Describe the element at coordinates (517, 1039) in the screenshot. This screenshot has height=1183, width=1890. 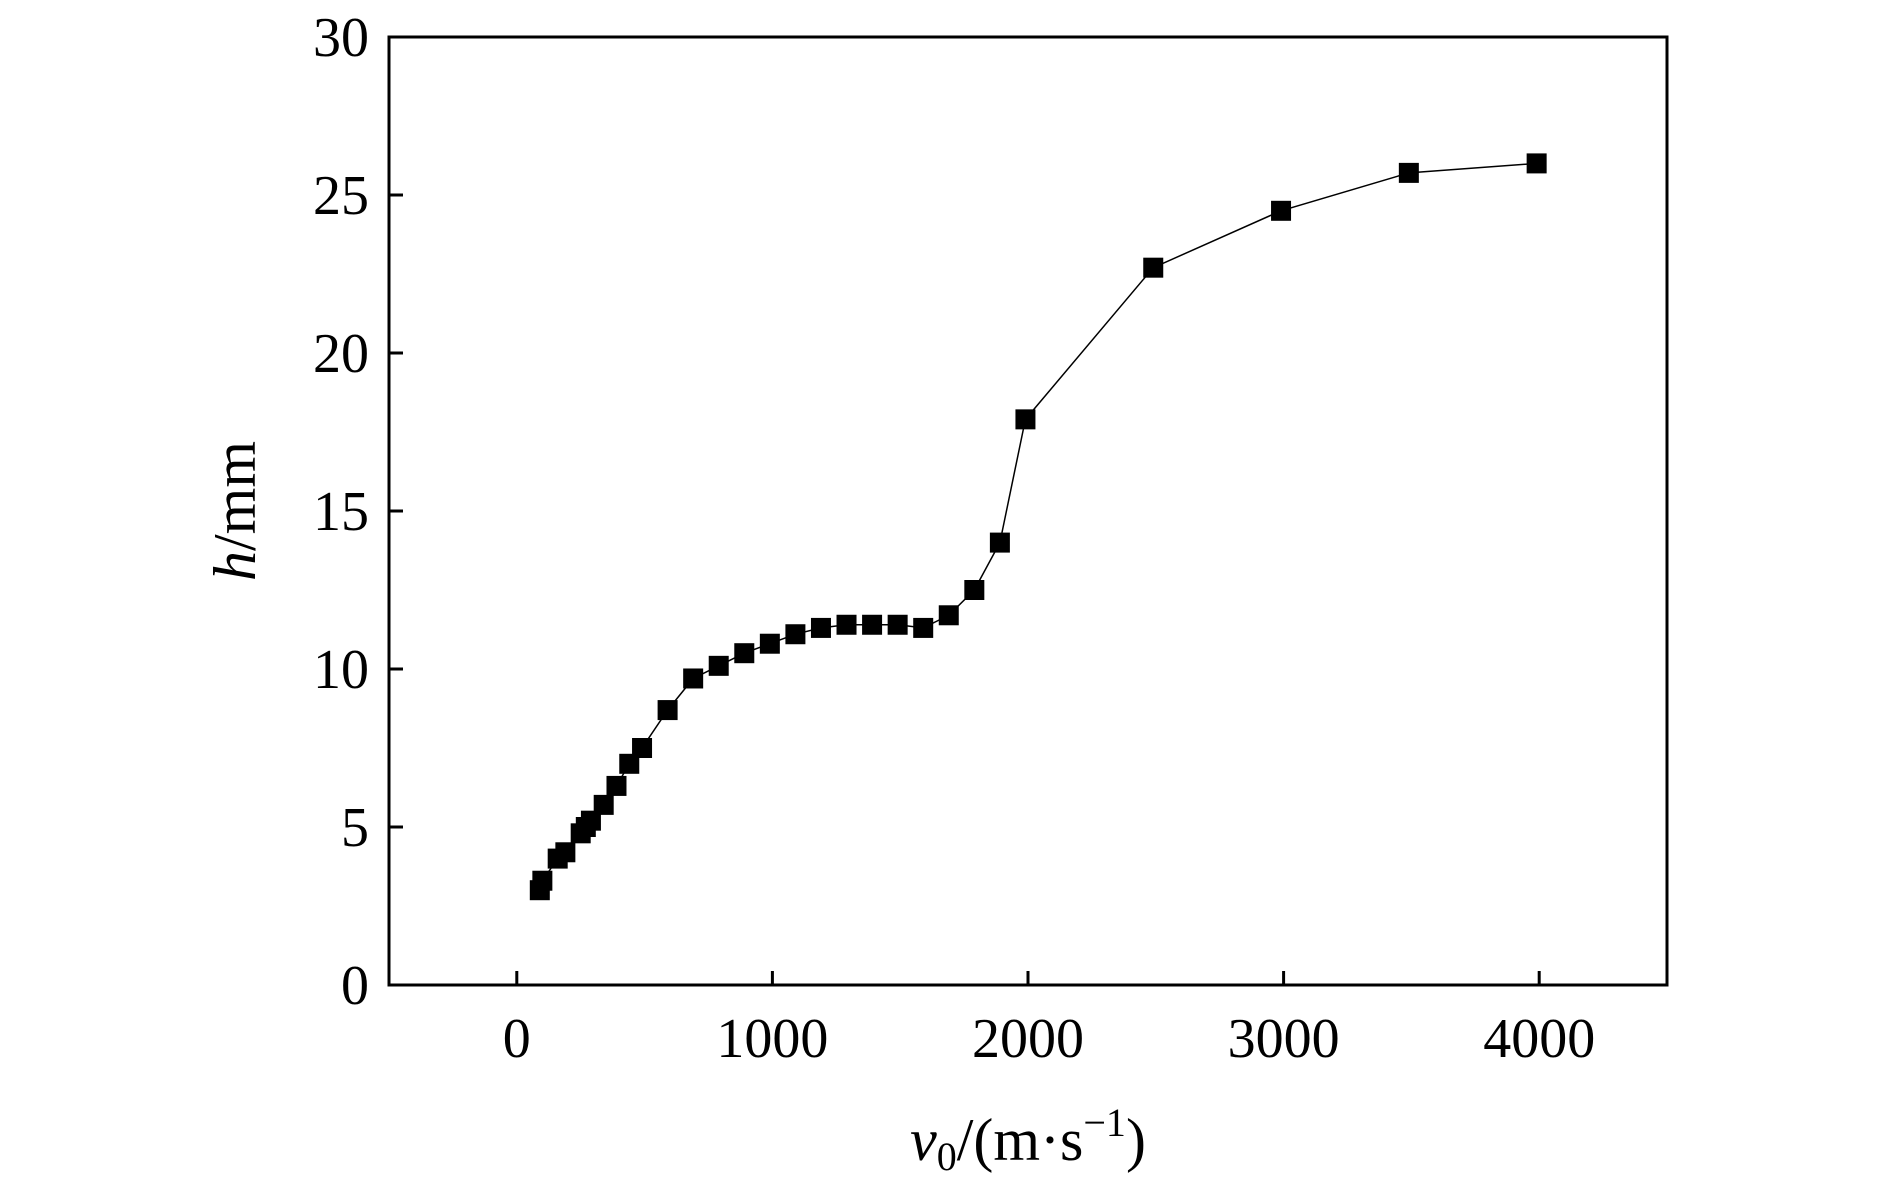
I see `x-tick-label: 0` at that location.